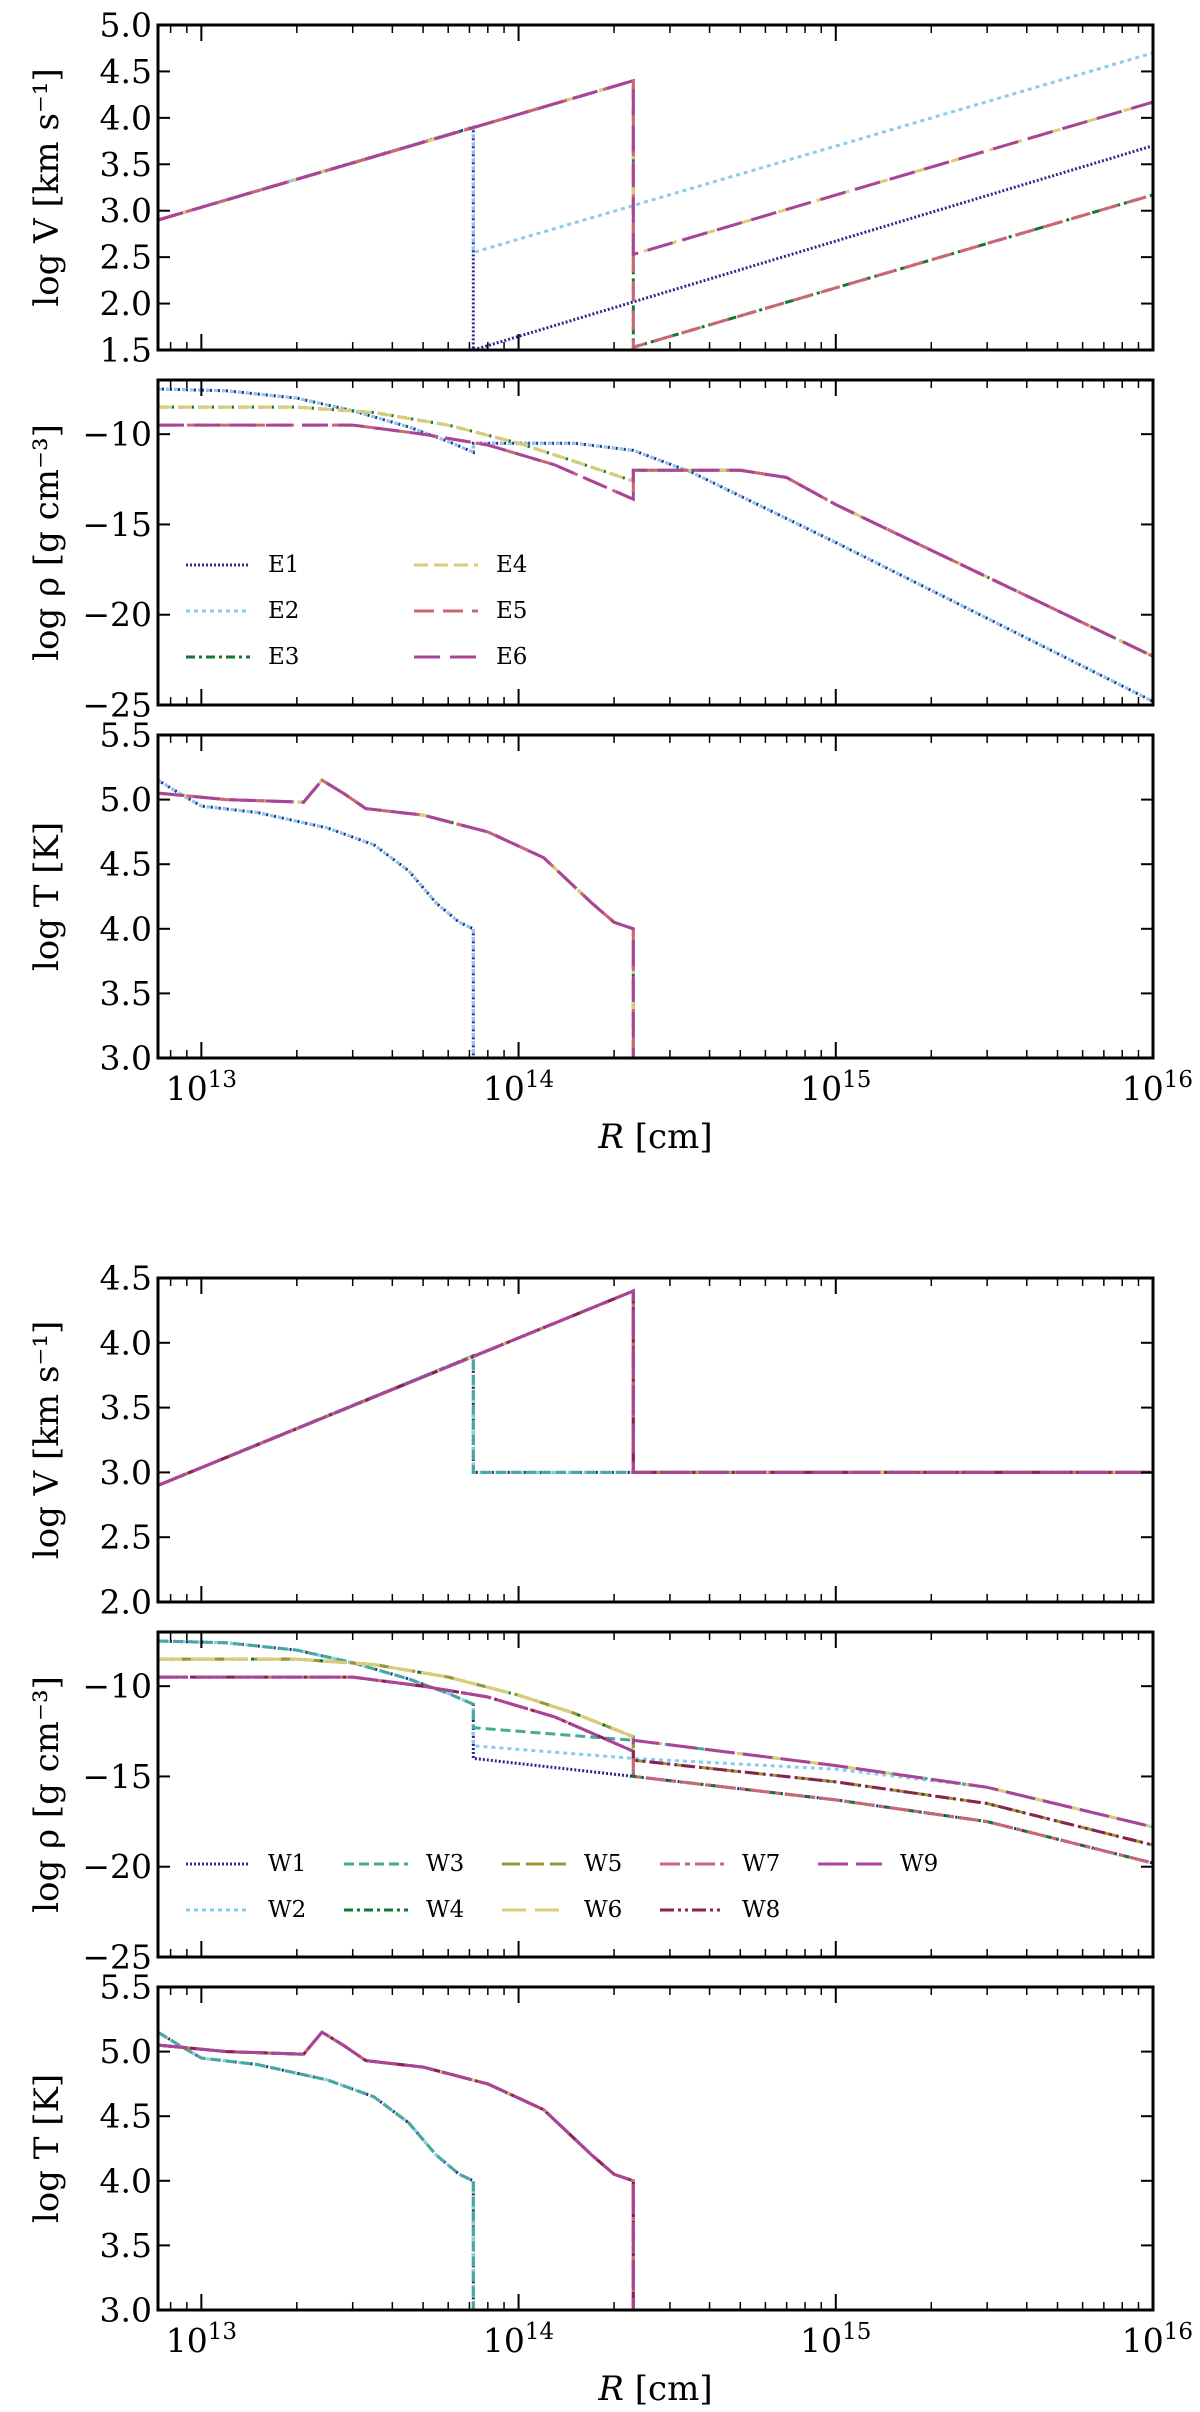  I want to click on W-temperature-xtick-label: 1014, so click(518, 2339).